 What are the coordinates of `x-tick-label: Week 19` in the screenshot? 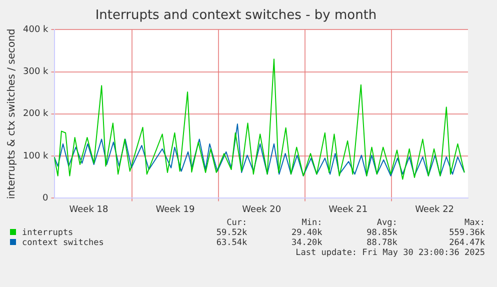 It's located at (175, 209).